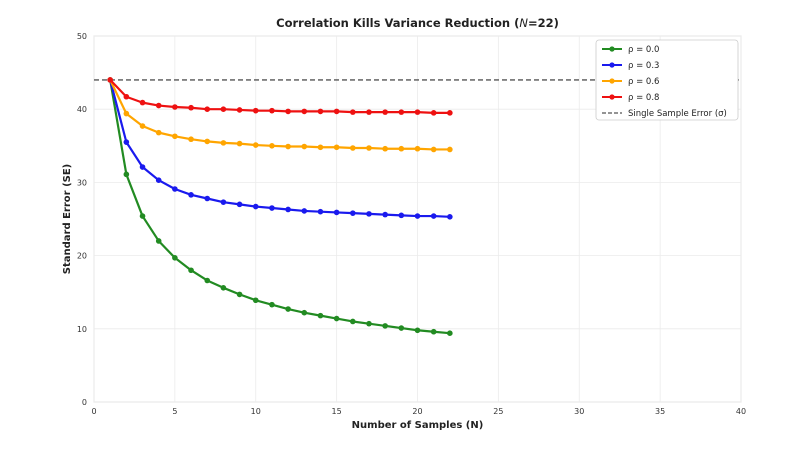  I want to click on x-tick-label: 5, so click(174, 411).